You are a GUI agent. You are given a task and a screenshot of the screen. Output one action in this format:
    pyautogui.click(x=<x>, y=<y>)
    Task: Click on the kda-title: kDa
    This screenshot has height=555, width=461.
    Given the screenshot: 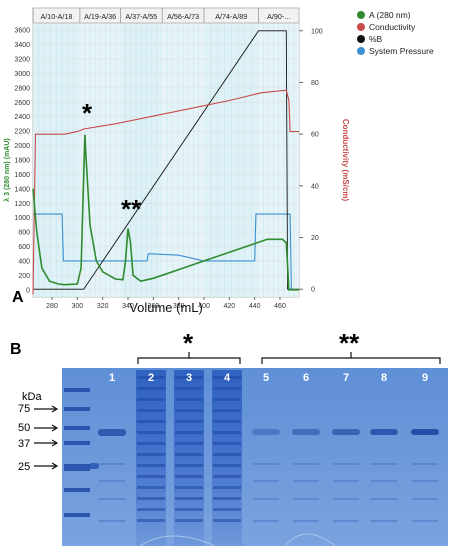 What is the action you would take?
    pyautogui.click(x=32, y=397)
    